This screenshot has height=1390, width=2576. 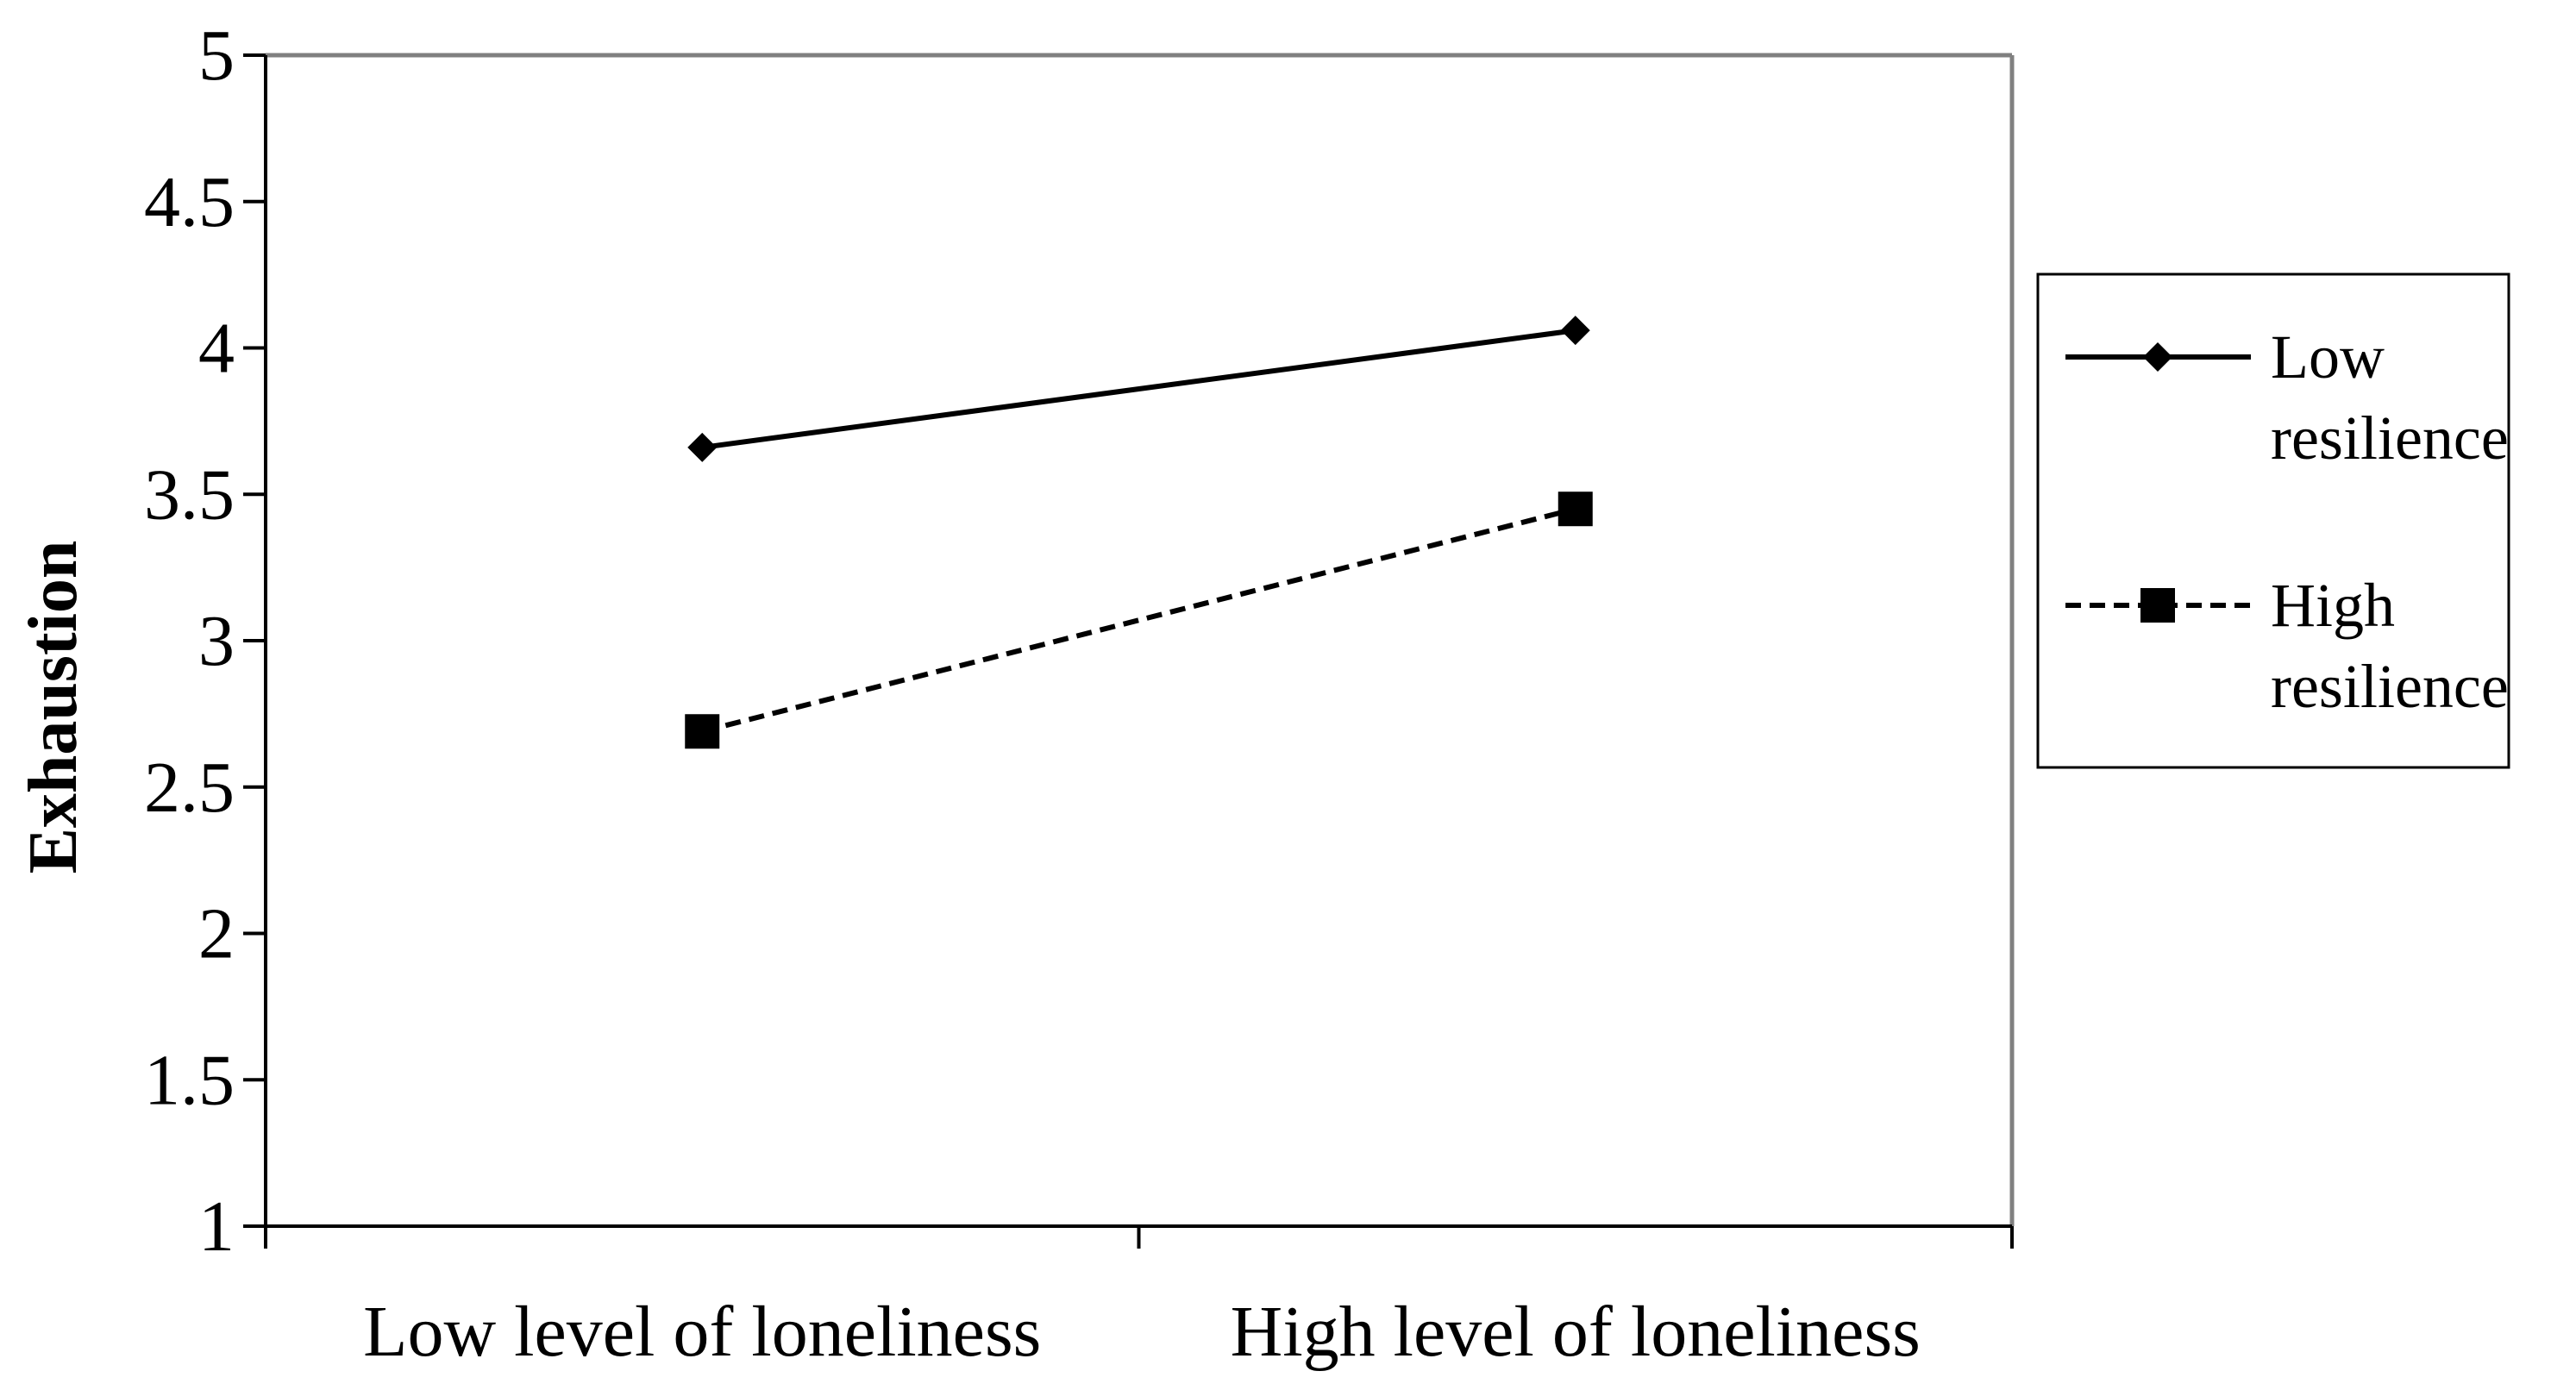 I want to click on legend-label-high-resilience: resilience, so click(x=2390, y=686).